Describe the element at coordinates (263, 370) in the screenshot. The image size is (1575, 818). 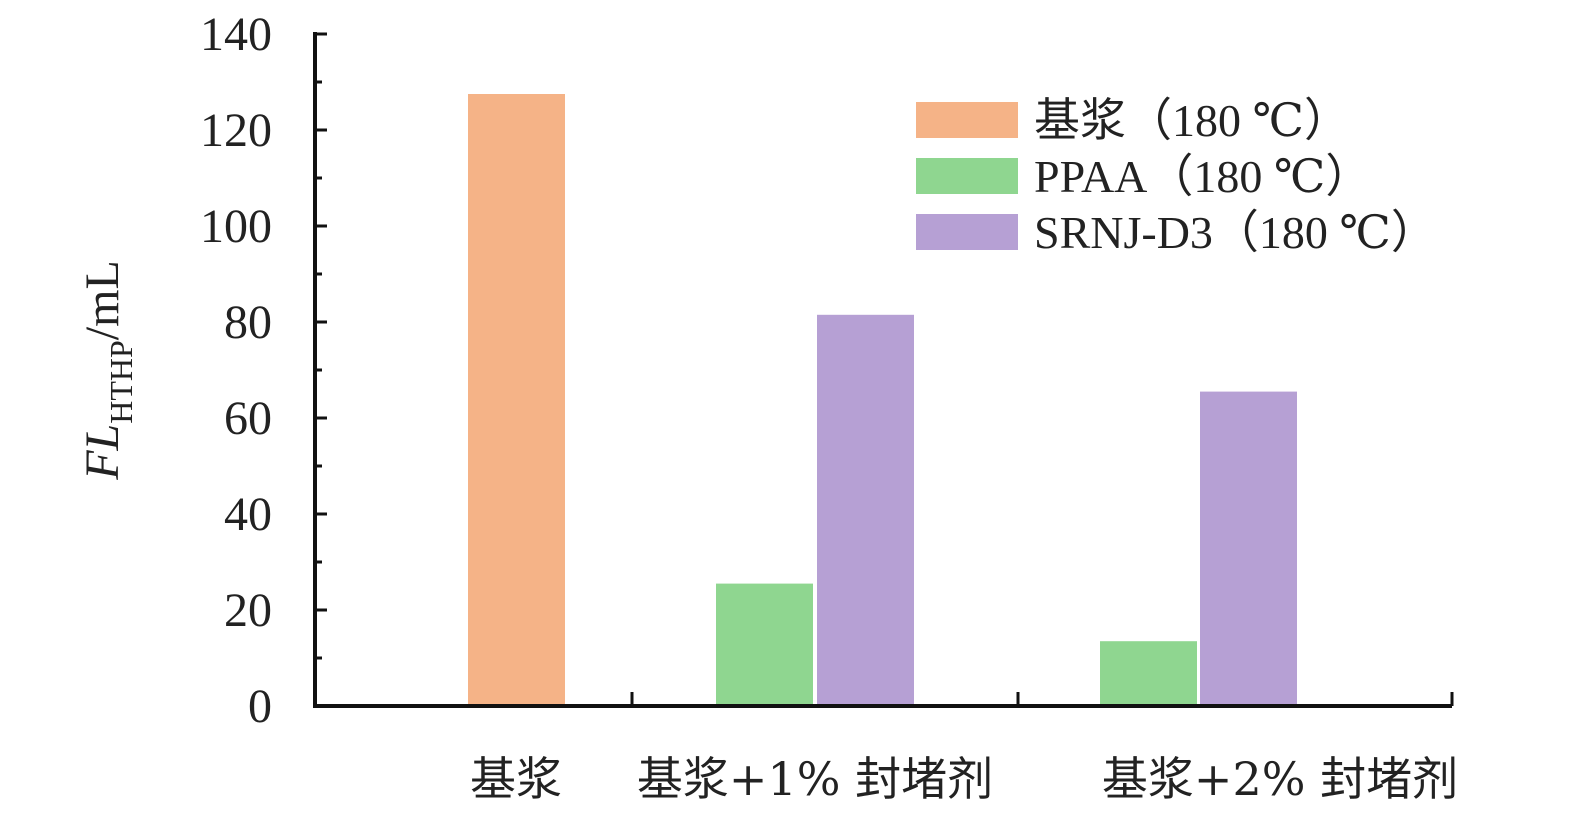
I see `y-axis-ticks: 0 20 40 60 80 100 120 140` at that location.